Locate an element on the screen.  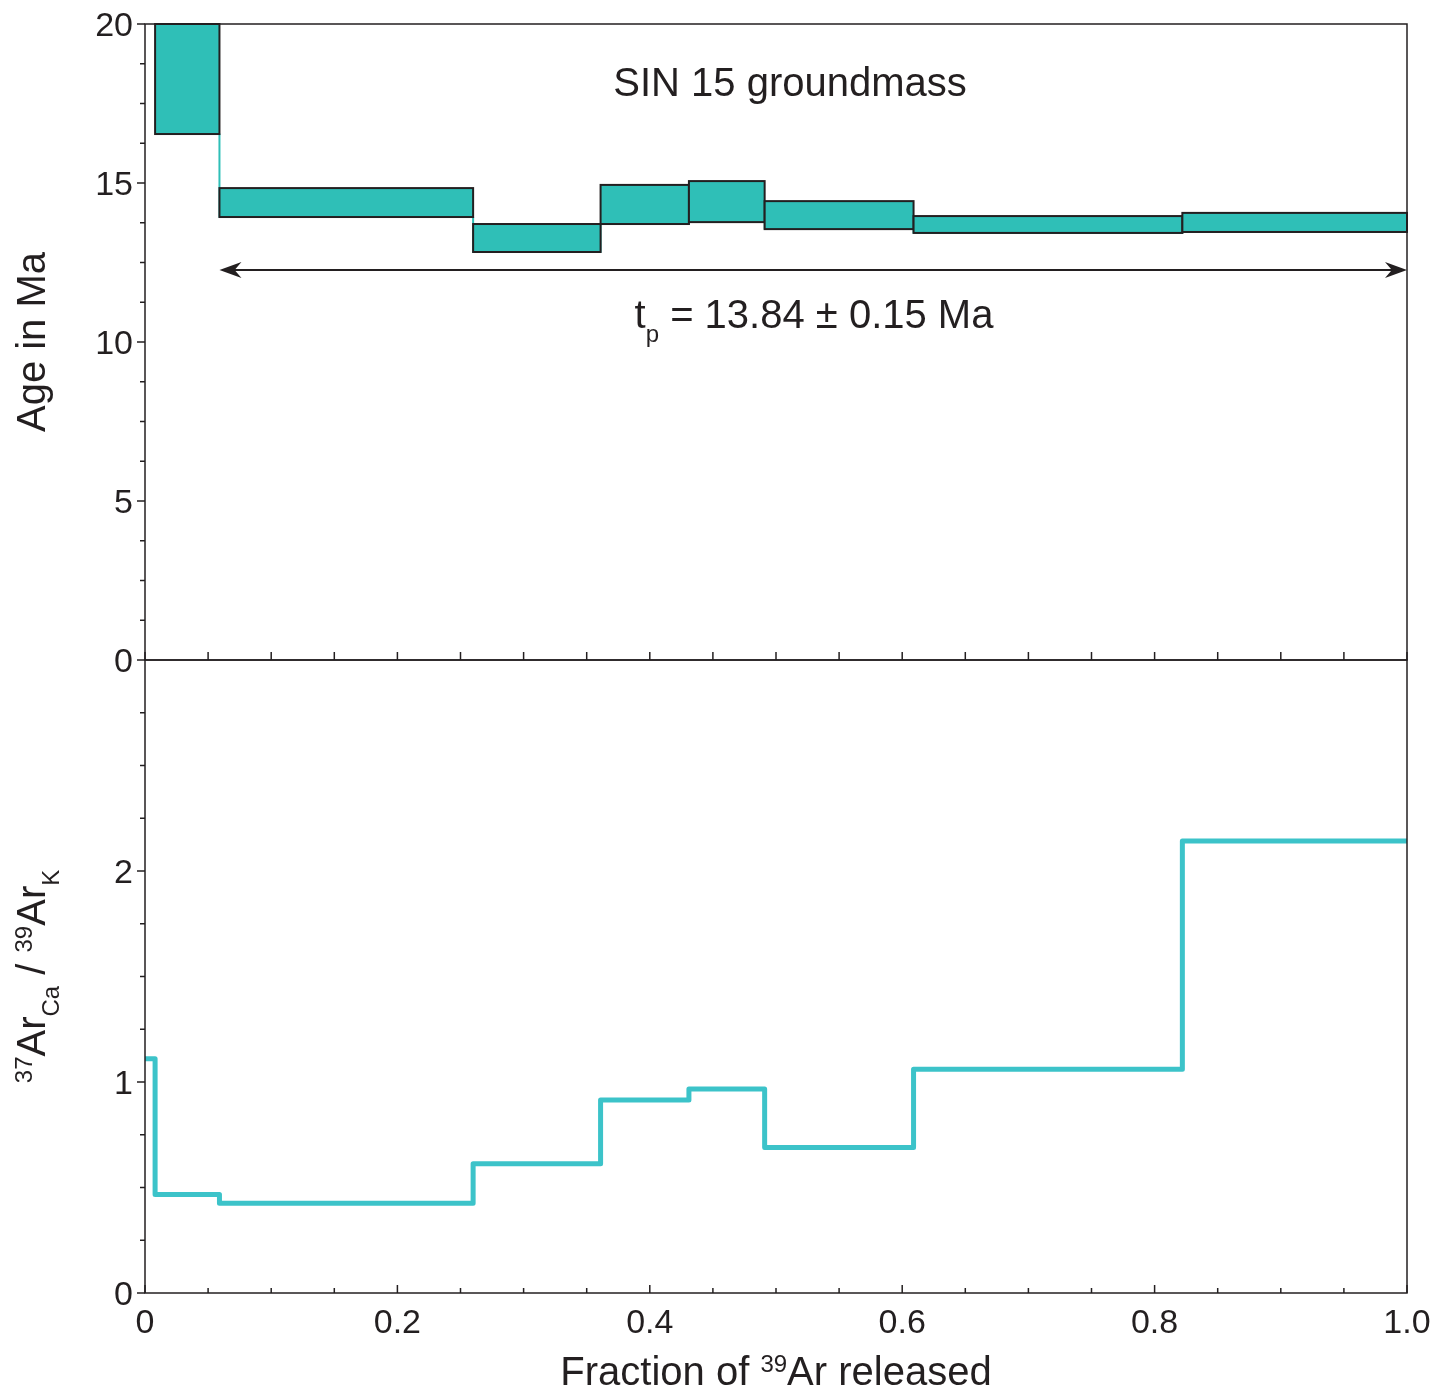
x-tick-label: 0.8 is located at coordinates (1154, 1321).